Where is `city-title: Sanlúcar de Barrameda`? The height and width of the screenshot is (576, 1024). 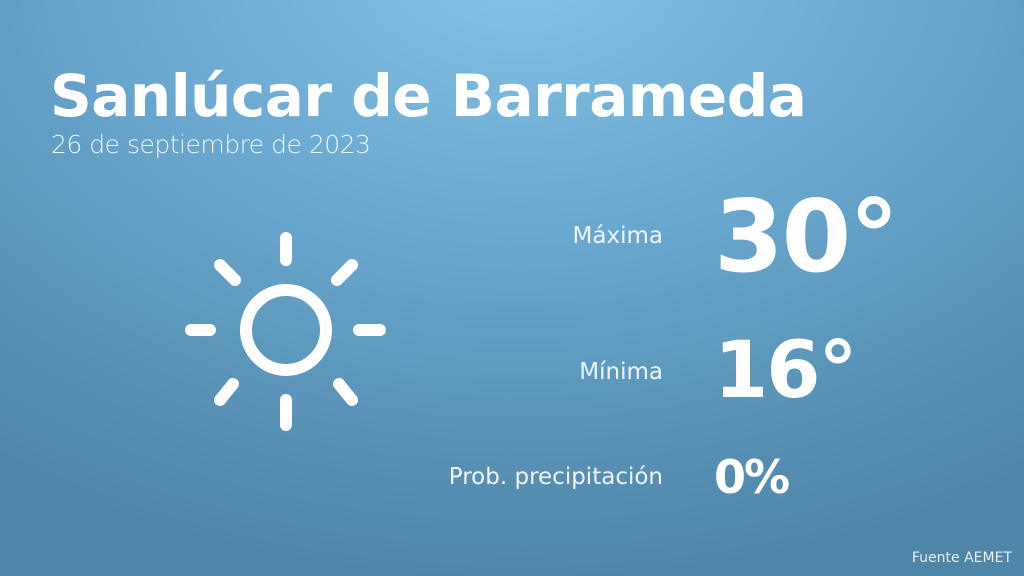
city-title: Sanlúcar de Barrameda is located at coordinates (428, 96).